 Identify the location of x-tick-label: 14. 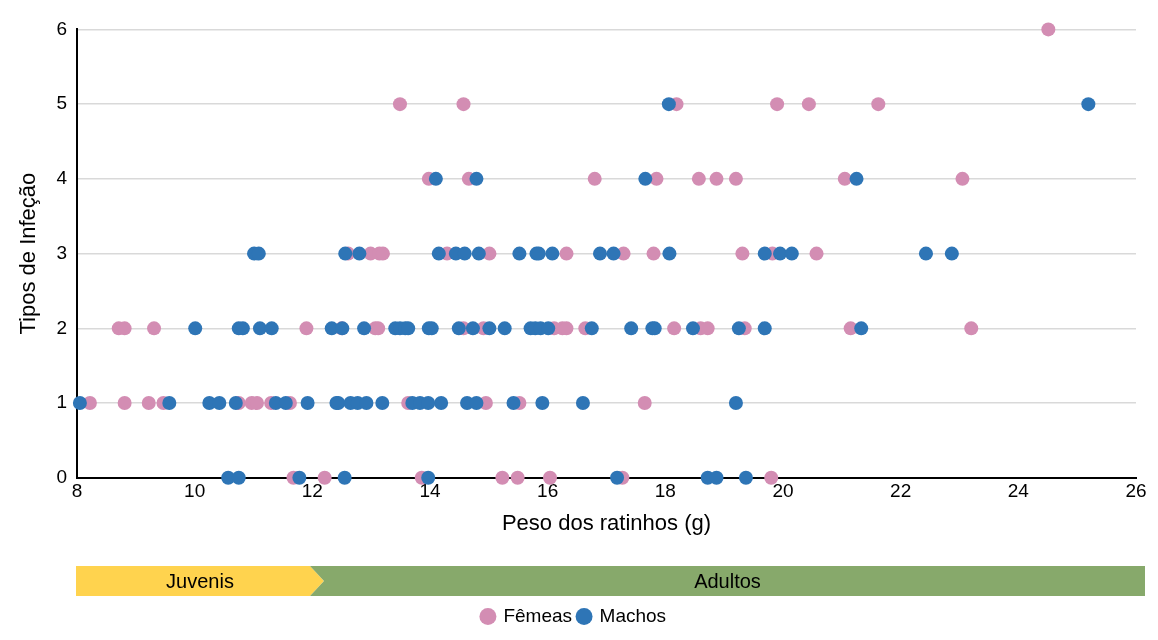
(430, 491).